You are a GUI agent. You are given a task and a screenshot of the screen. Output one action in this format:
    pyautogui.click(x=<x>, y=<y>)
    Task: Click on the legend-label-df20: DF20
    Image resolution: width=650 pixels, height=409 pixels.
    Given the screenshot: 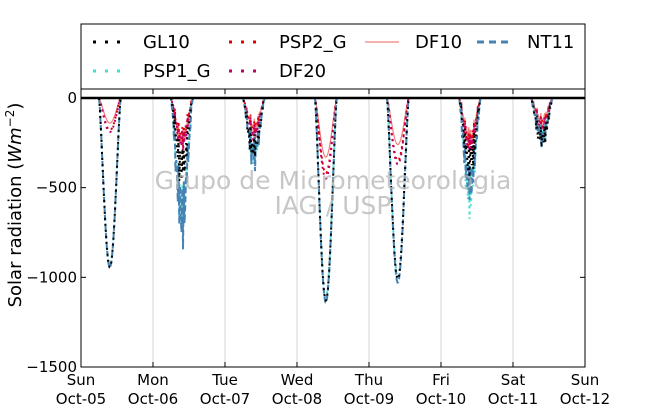 What is the action you would take?
    pyautogui.click(x=302, y=71)
    